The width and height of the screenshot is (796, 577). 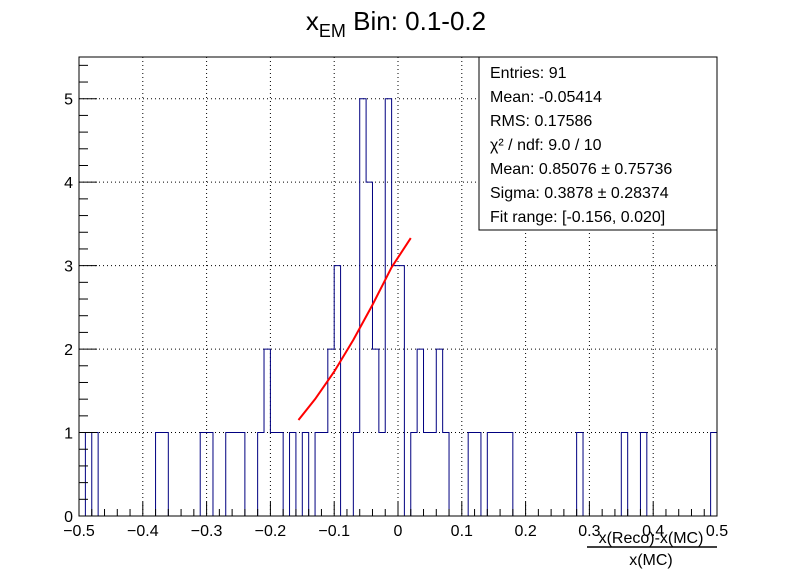 What do you see at coordinates (653, 531) in the screenshot?
I see `x-tick-label: 0.4` at bounding box center [653, 531].